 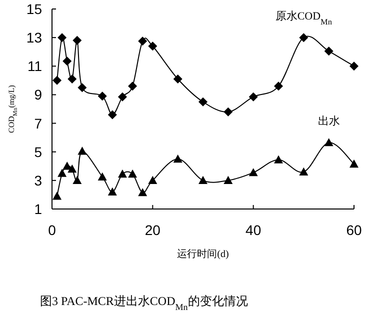 What do you see at coordinates (34, 9) in the screenshot?
I see `y-tick-label: 15` at bounding box center [34, 9].